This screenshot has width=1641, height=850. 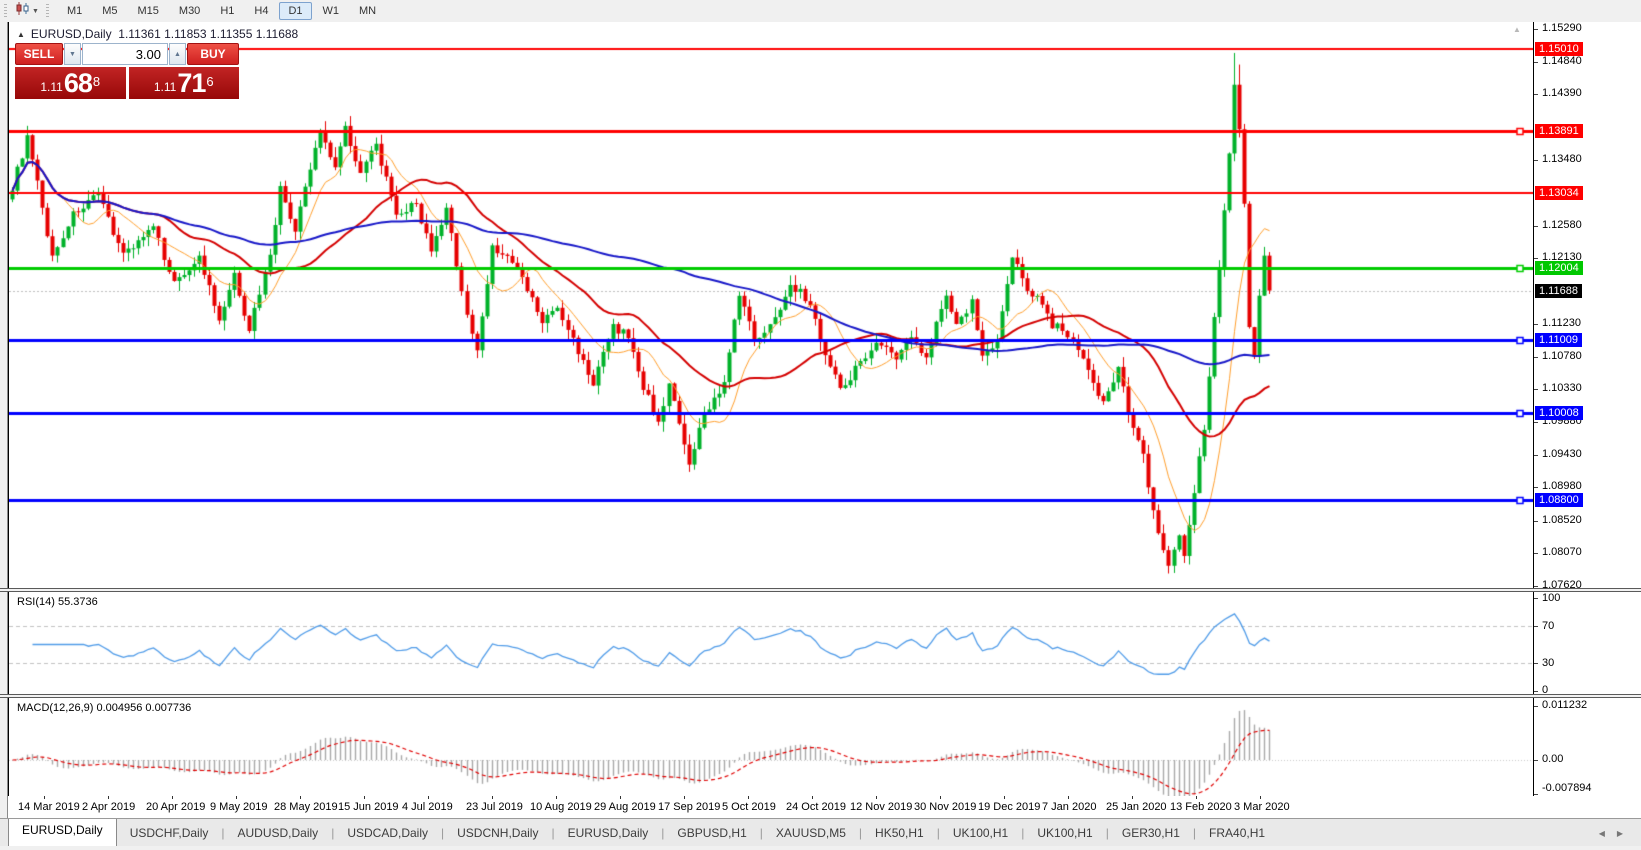 What do you see at coordinates (1601, 833) in the screenshot?
I see `tab-scroll-left-icon: ◀` at bounding box center [1601, 833].